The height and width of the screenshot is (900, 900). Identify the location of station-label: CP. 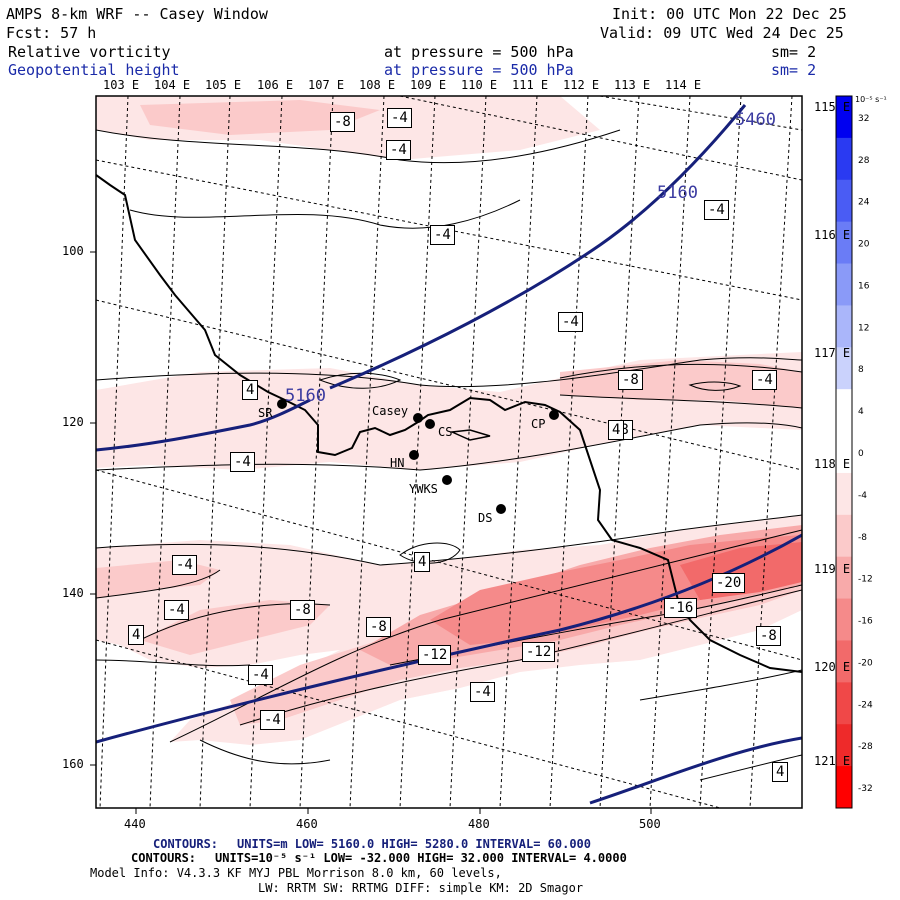
(538, 424).